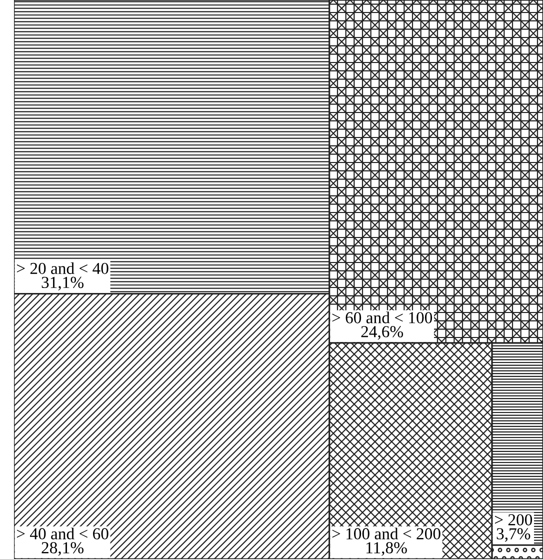 The width and height of the screenshot is (543, 559). I want to click on data-label: 31,1%, so click(63, 283).